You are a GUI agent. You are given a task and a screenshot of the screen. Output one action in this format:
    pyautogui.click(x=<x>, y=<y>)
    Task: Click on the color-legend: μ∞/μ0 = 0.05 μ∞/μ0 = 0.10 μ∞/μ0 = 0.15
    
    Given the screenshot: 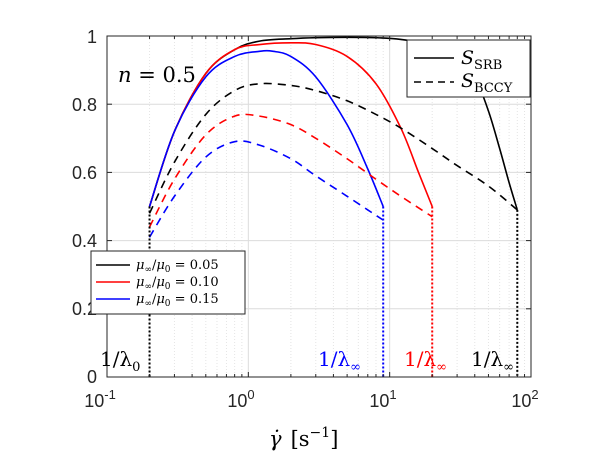 What is the action you would take?
    pyautogui.click(x=168, y=282)
    